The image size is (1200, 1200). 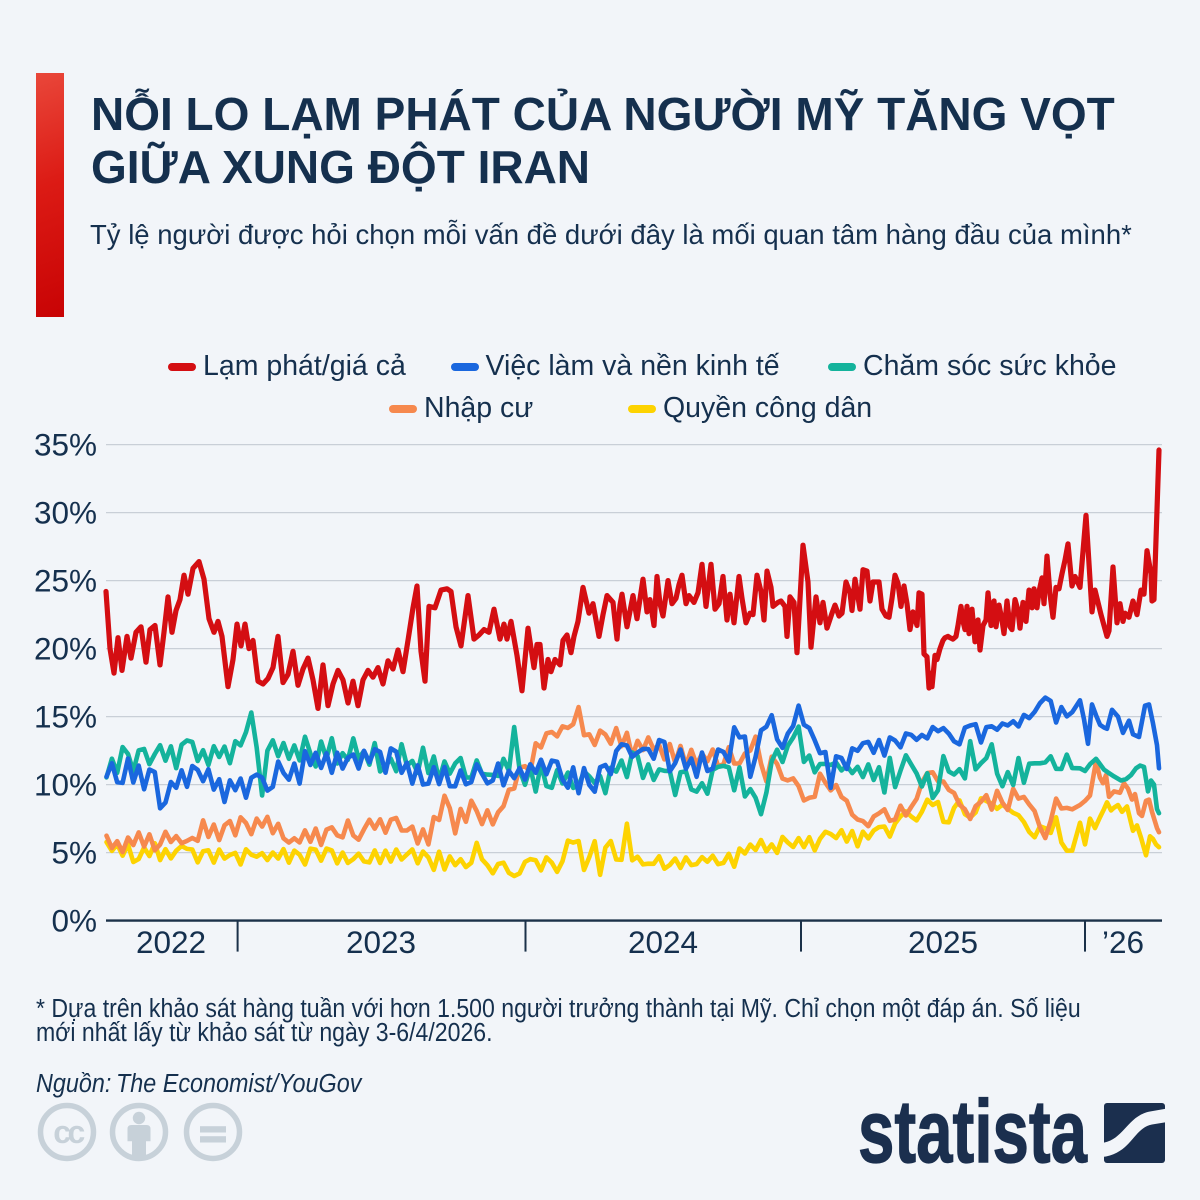 What do you see at coordinates (74, 921) in the screenshot?
I see `svg-text: 0%` at bounding box center [74, 921].